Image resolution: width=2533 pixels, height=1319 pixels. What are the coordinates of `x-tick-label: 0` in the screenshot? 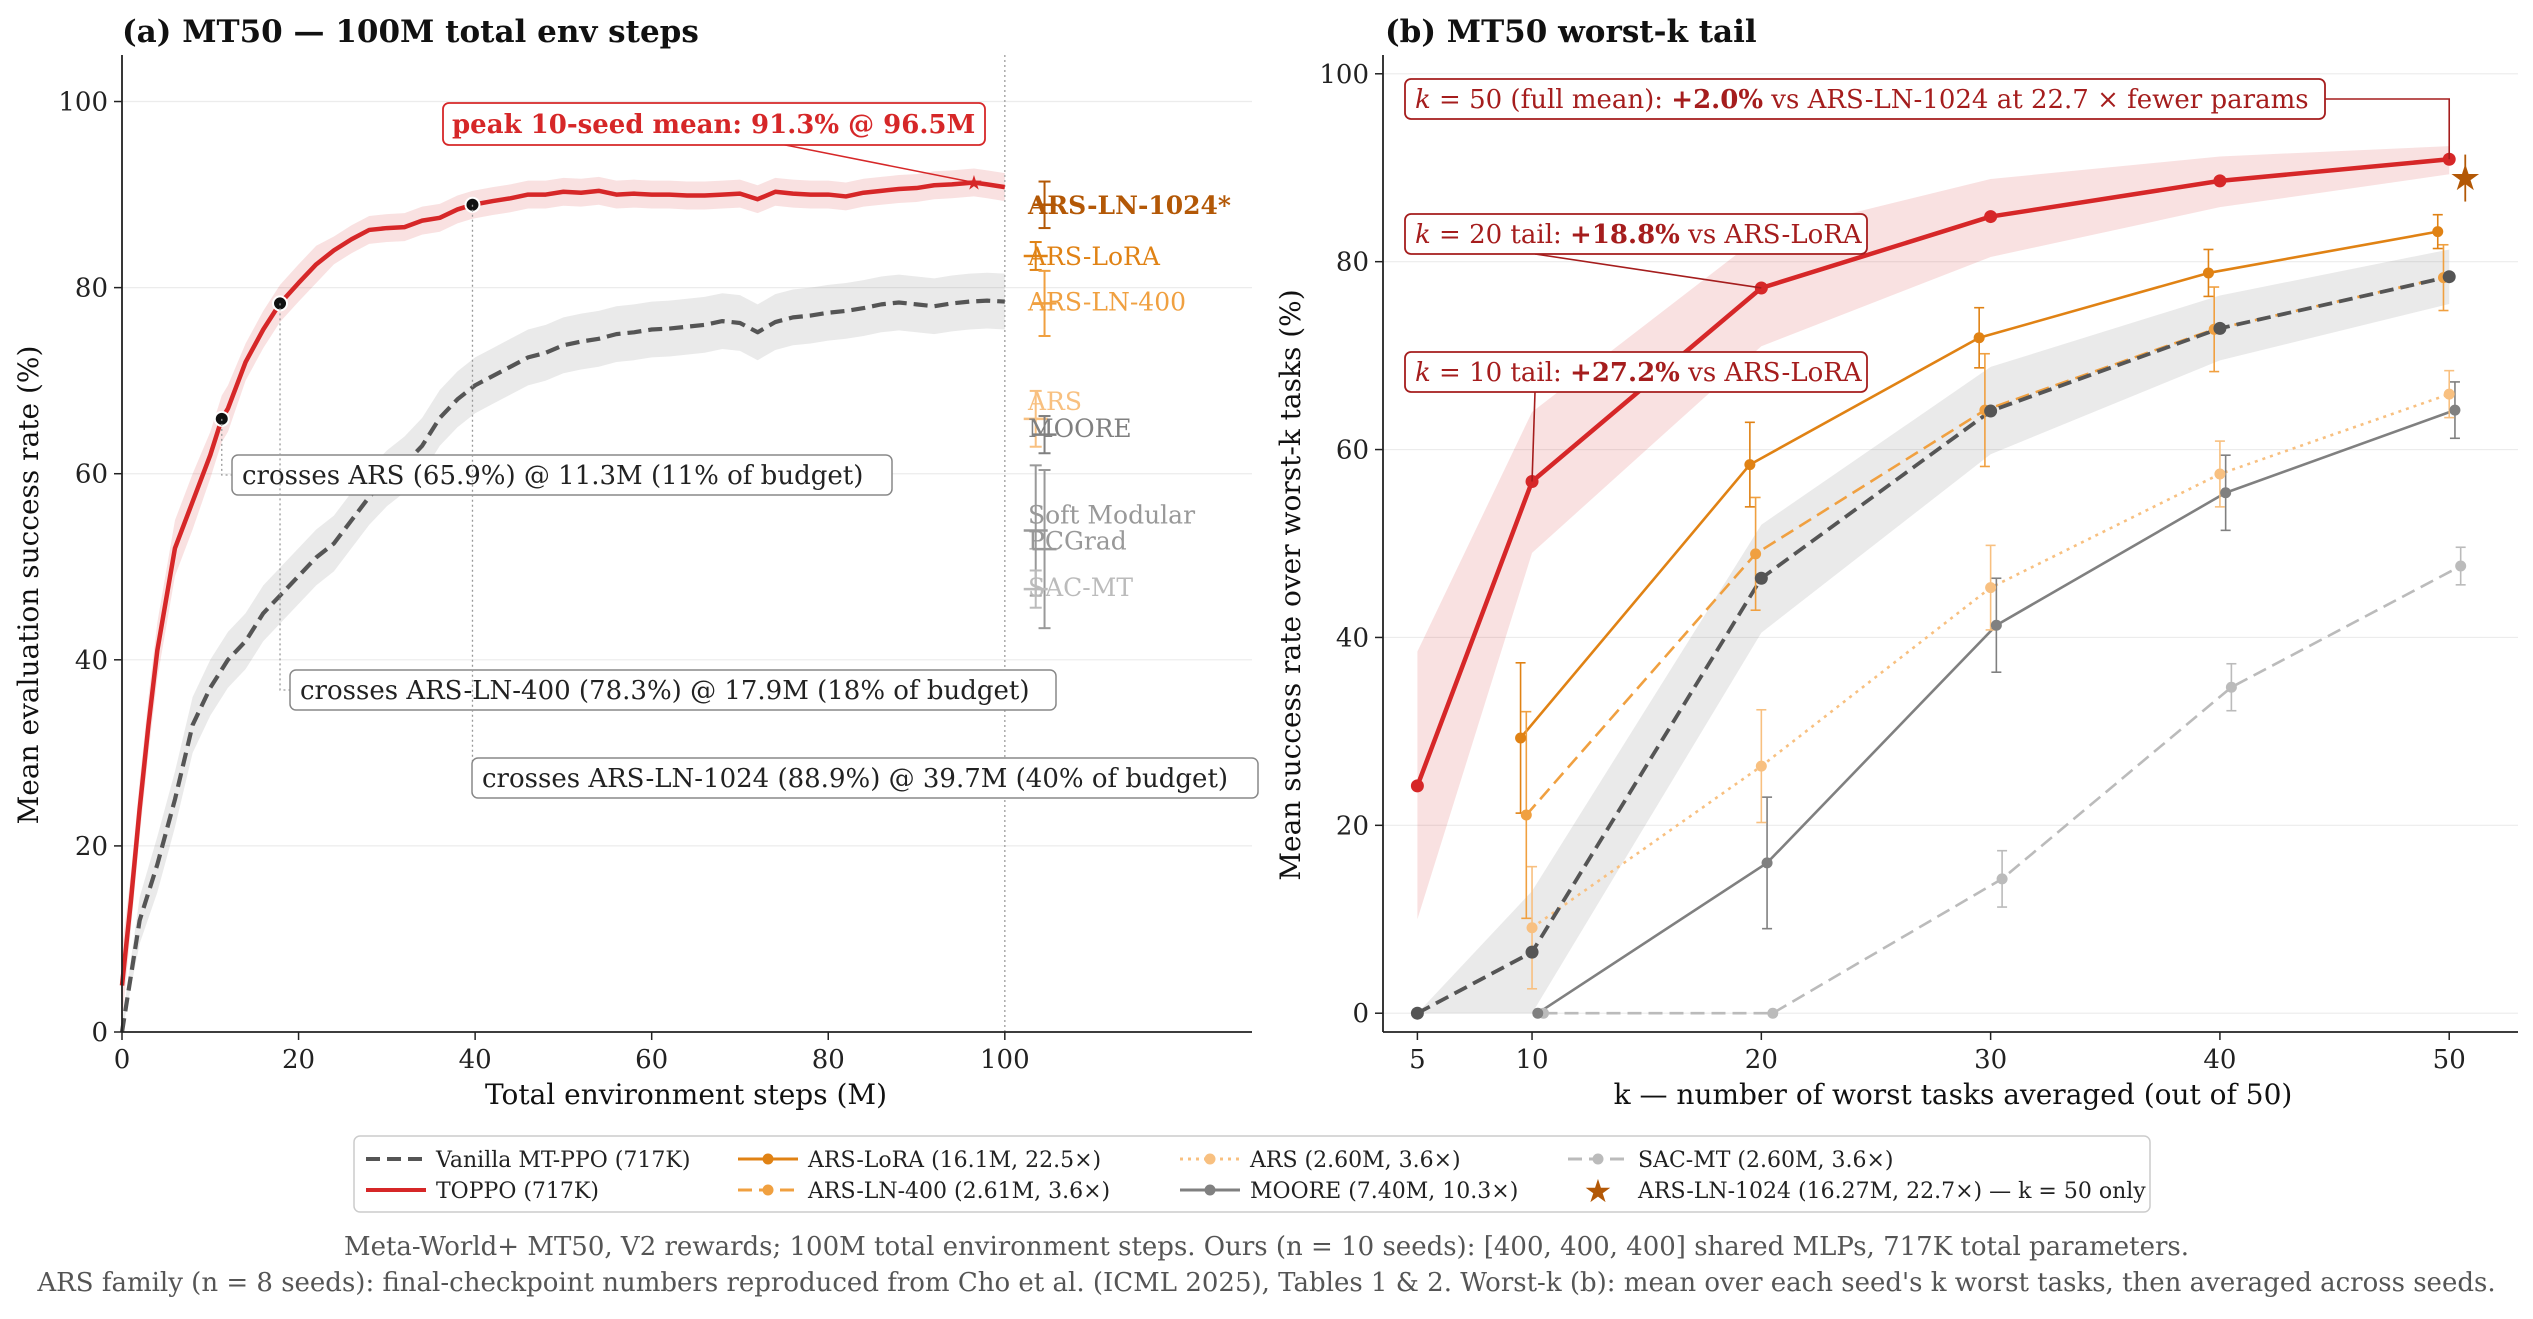 It's located at (122, 1060).